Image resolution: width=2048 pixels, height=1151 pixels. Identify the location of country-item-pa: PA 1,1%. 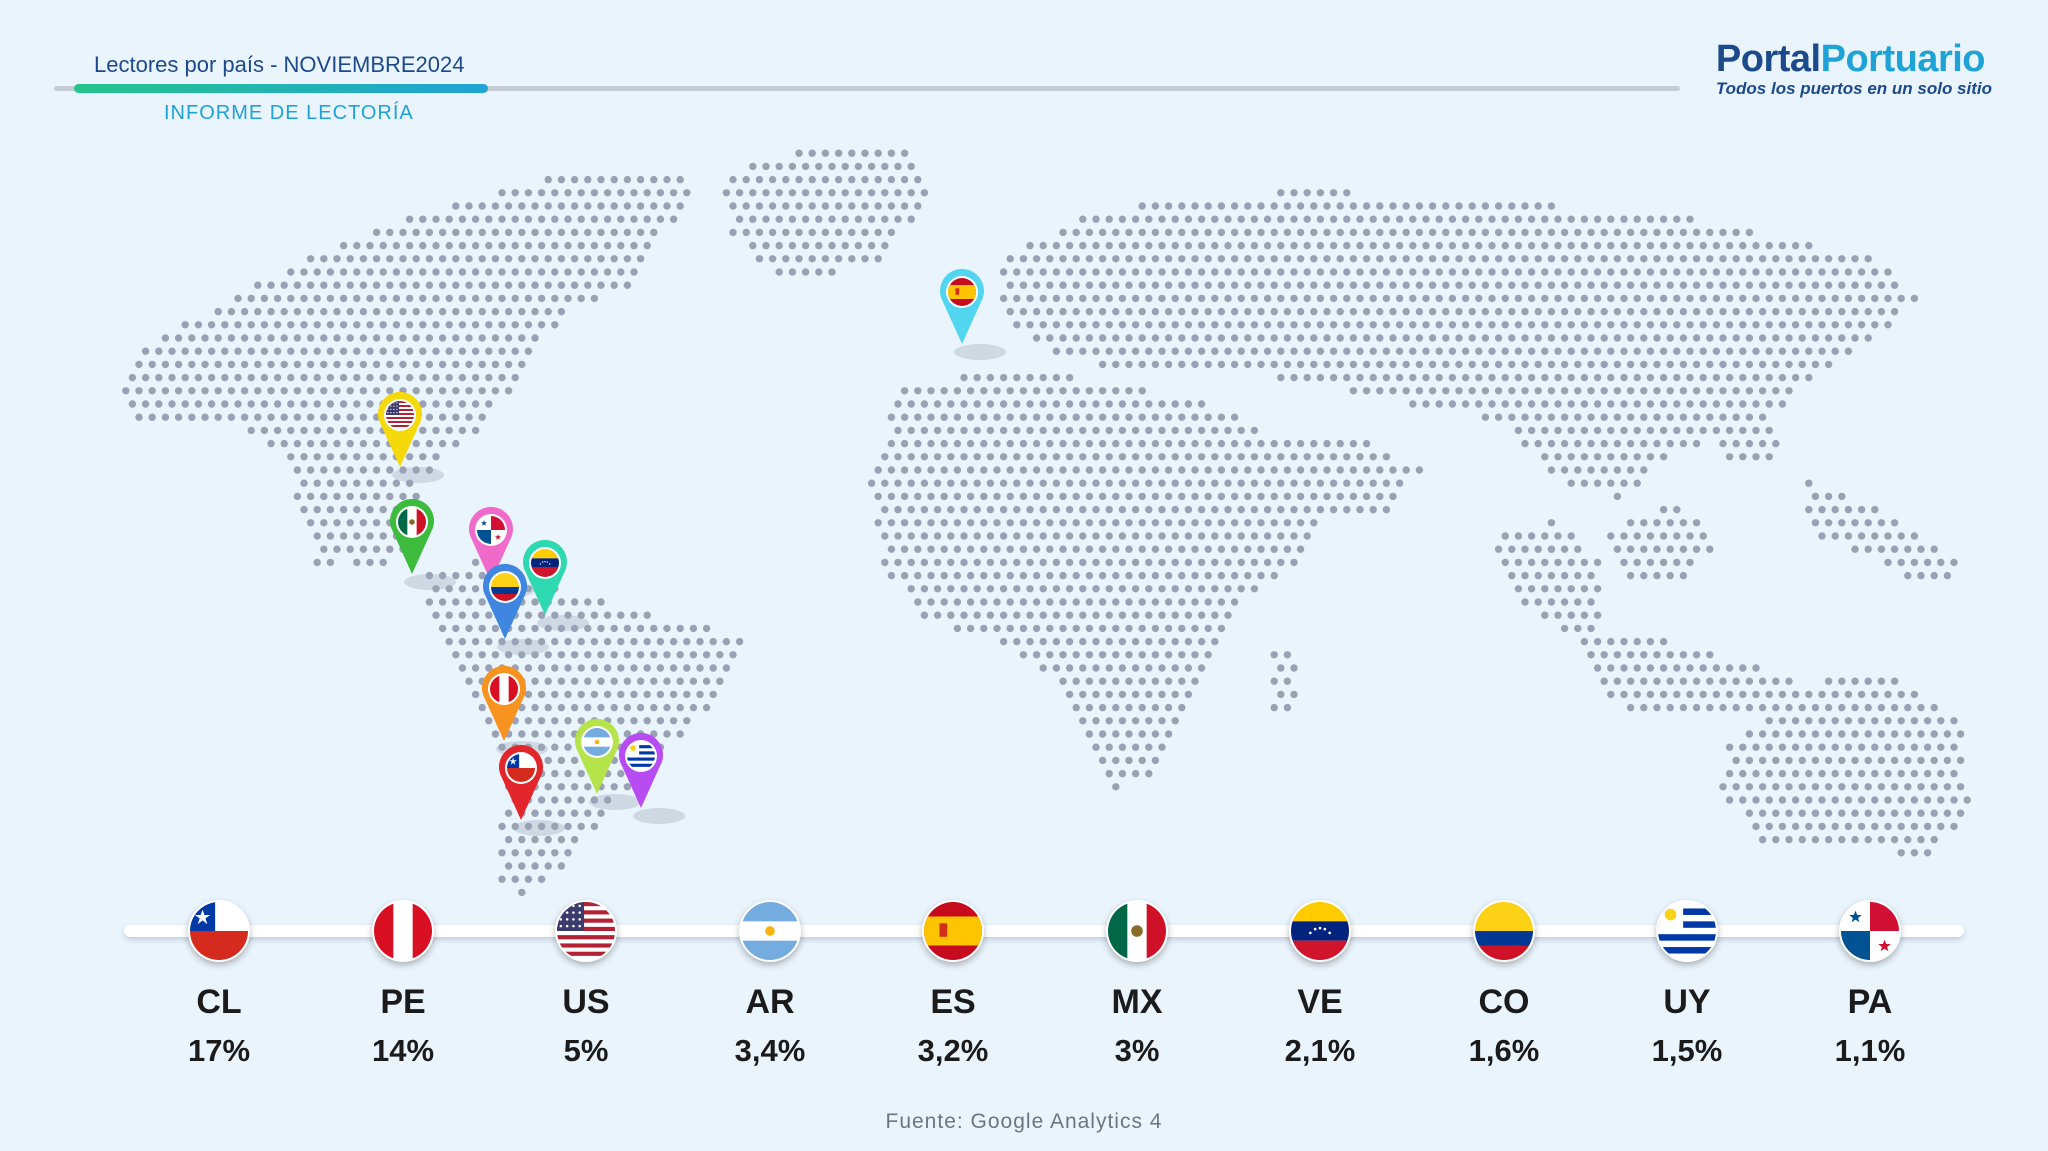
(1870, 985).